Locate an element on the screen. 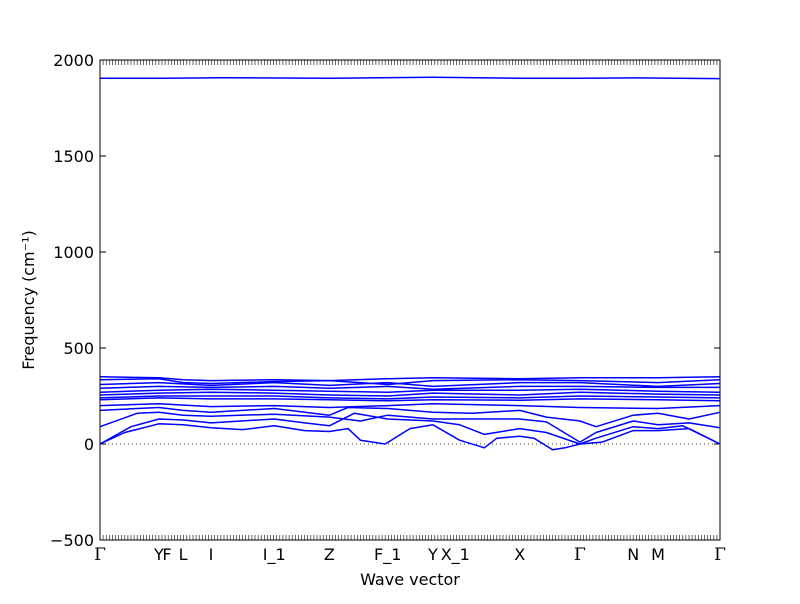 The width and height of the screenshot is (800, 604). x-tick-label: L is located at coordinates (183, 554).